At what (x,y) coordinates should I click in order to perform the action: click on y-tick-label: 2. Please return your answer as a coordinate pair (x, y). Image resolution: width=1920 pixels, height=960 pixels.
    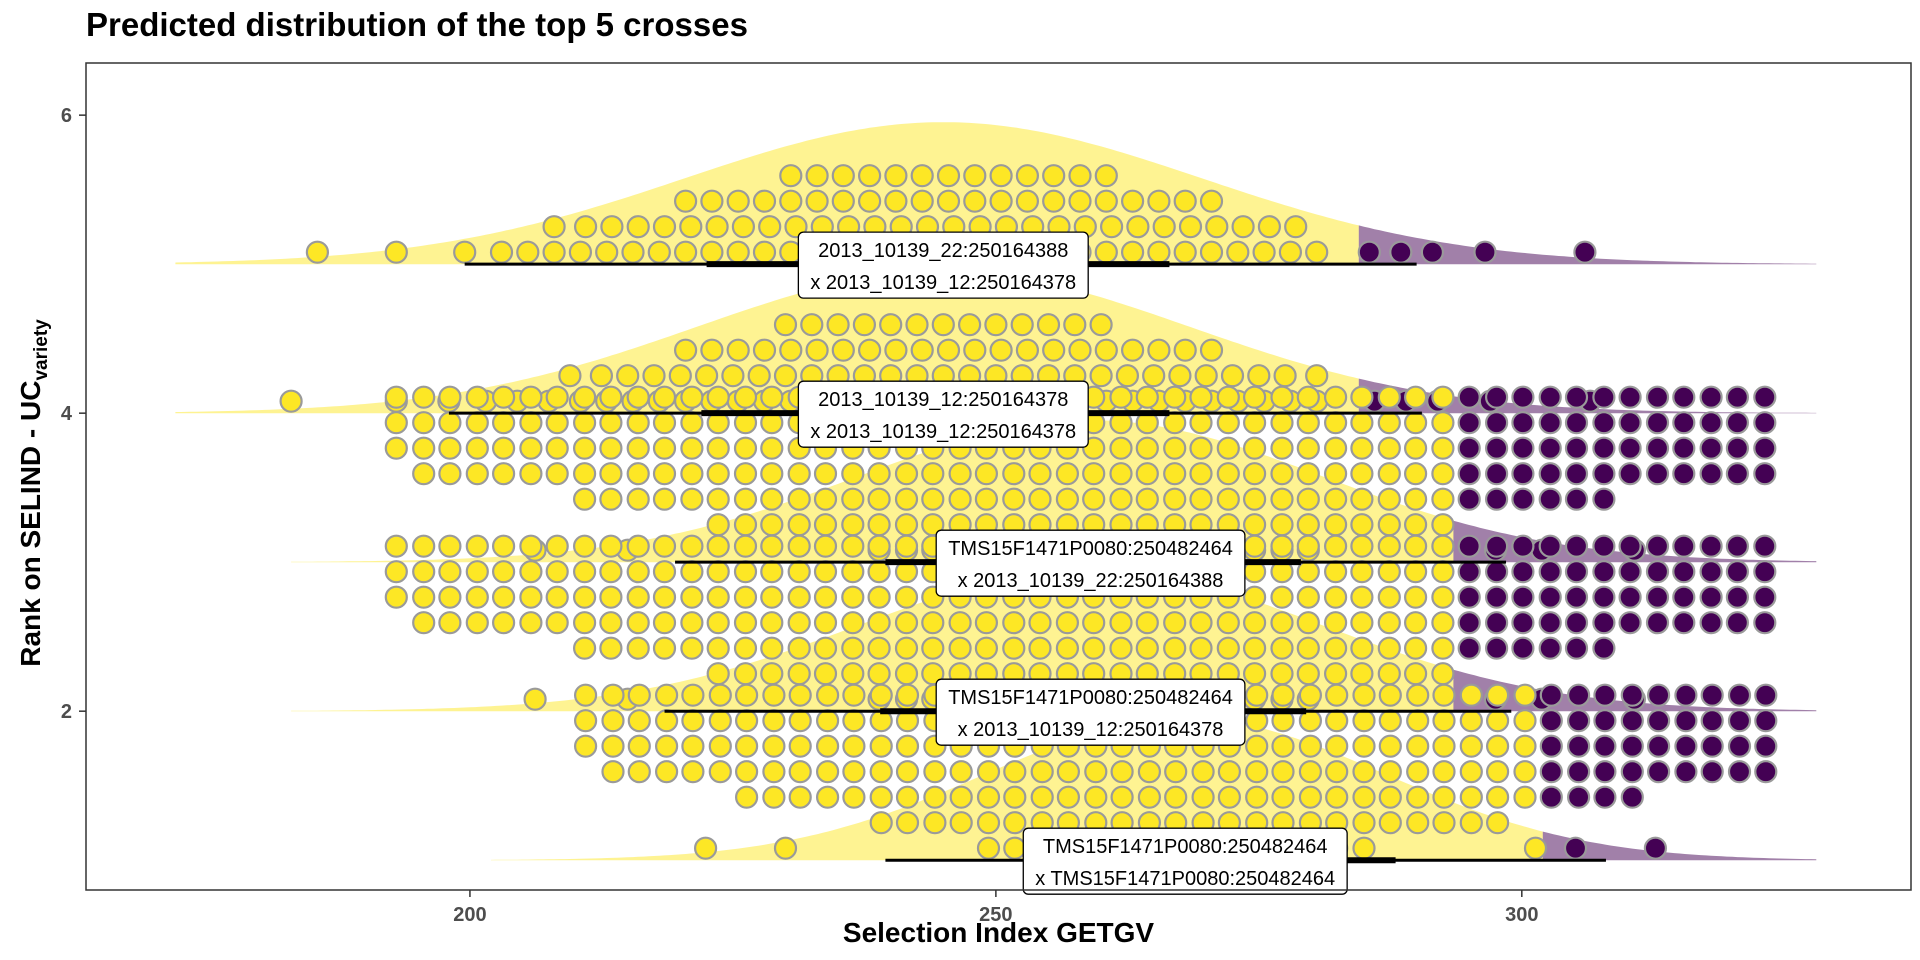
    Looking at the image, I should click on (66, 712).